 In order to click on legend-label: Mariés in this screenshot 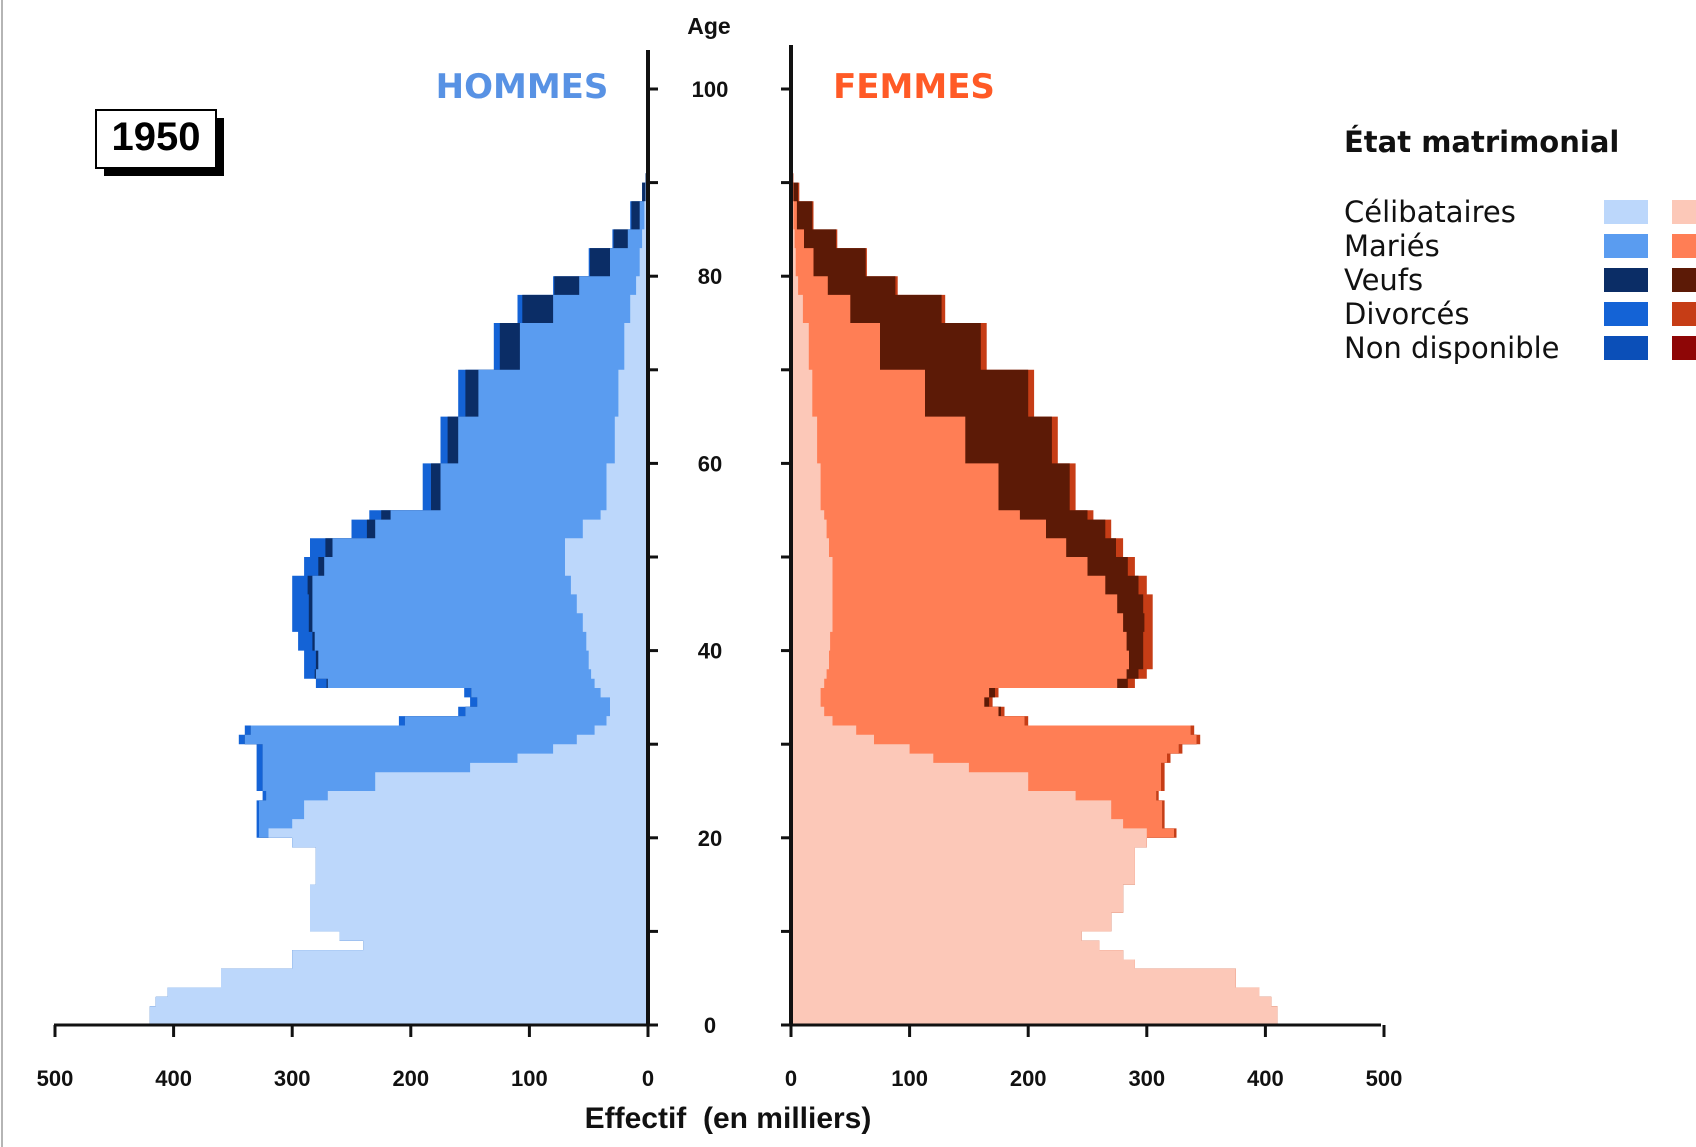, I will do `click(1392, 246)`.